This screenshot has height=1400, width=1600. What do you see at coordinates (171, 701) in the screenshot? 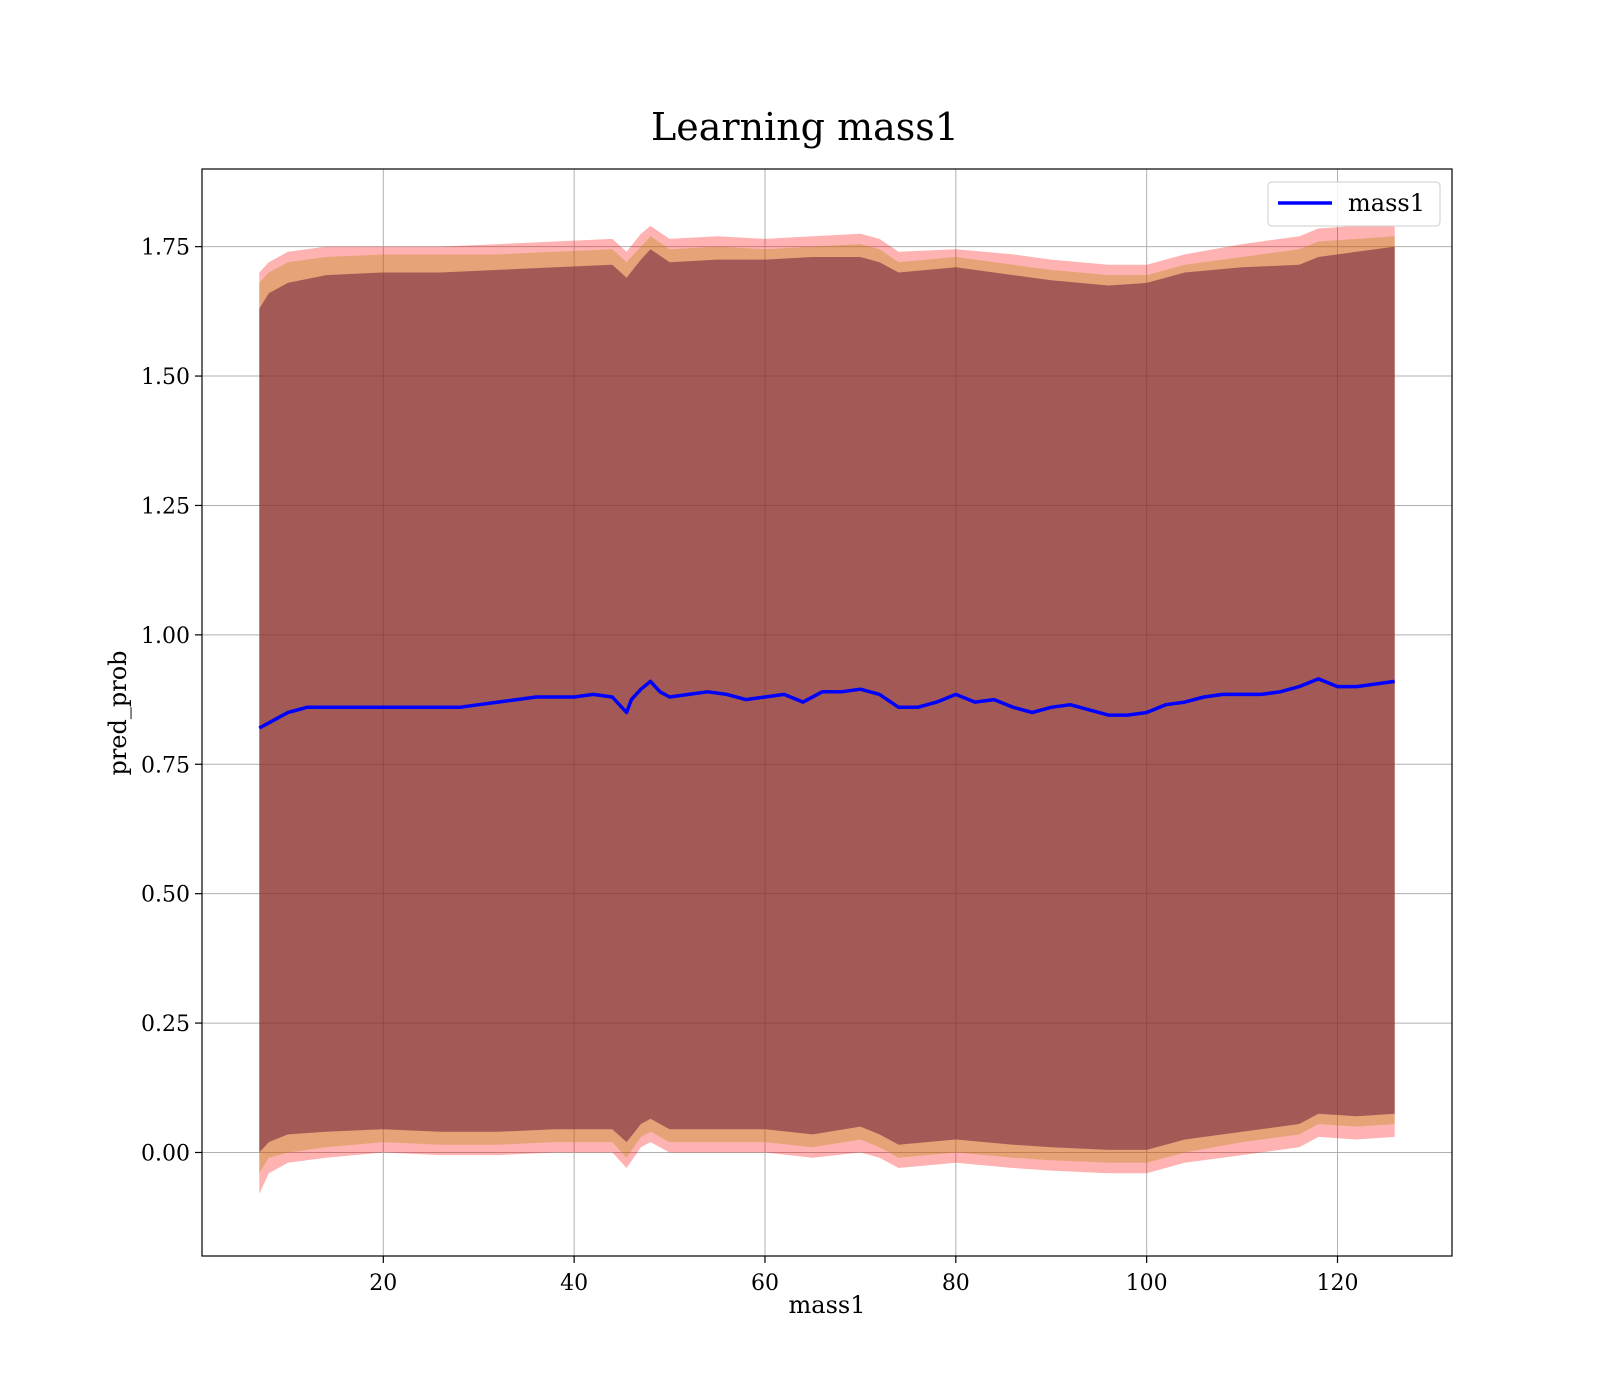
I see `y-axis-ticks: 0.00 0.25 0.50 0.75 1.00 1.25 1.50 1.75` at bounding box center [171, 701].